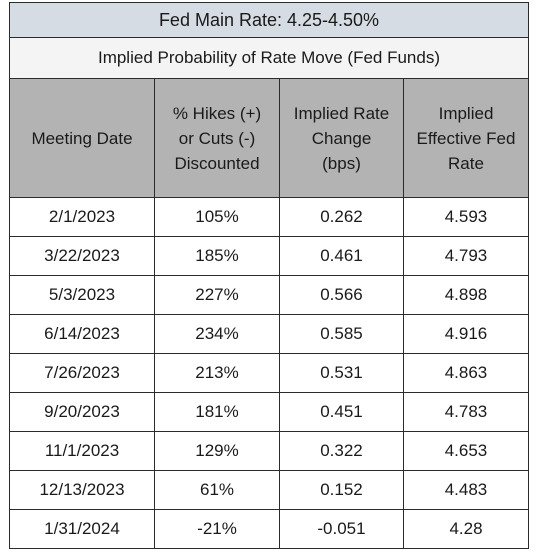 This screenshot has height=557, width=537. What do you see at coordinates (217, 451) in the screenshot?
I see `hikes-cuts-cell: 129%` at bounding box center [217, 451].